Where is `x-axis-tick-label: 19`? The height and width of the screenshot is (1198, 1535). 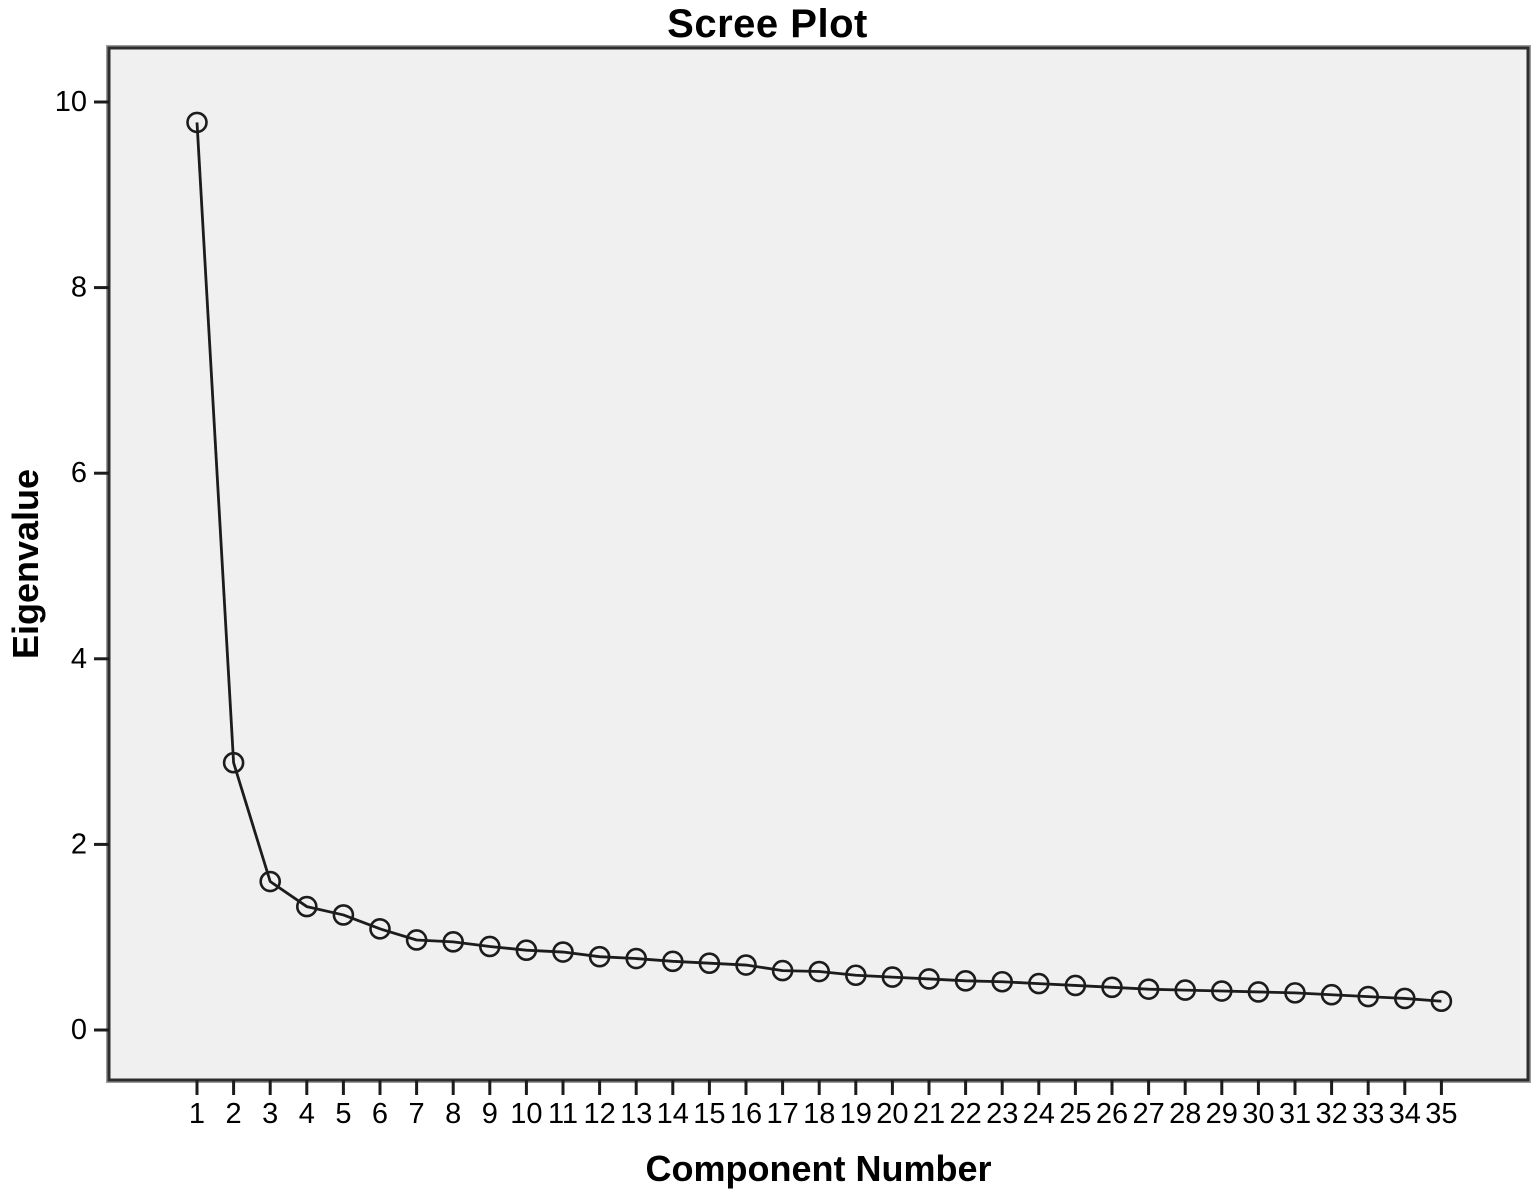
x-axis-tick-label: 19 is located at coordinates (856, 1114).